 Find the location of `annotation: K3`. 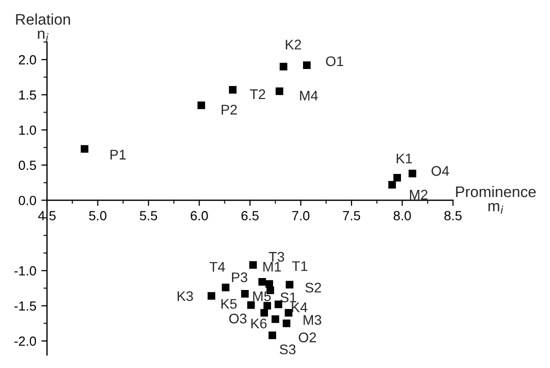

annotation: K3 is located at coordinates (185, 296).